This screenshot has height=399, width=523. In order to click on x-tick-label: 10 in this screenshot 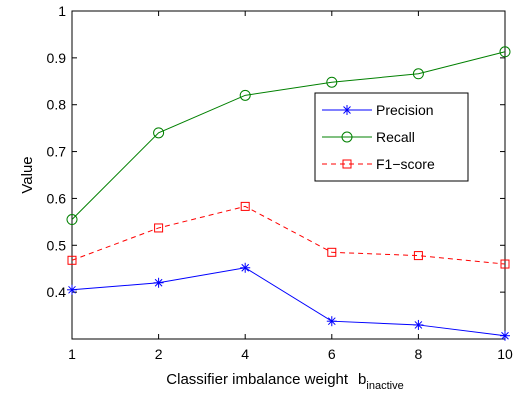, I will do `click(505, 354)`.